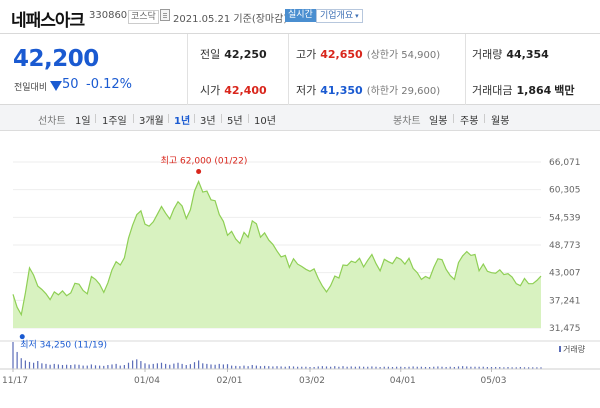 The height and width of the screenshot is (408, 600). Describe the element at coordinates (235, 121) in the screenshot. I see `period-5y: 5년` at that location.